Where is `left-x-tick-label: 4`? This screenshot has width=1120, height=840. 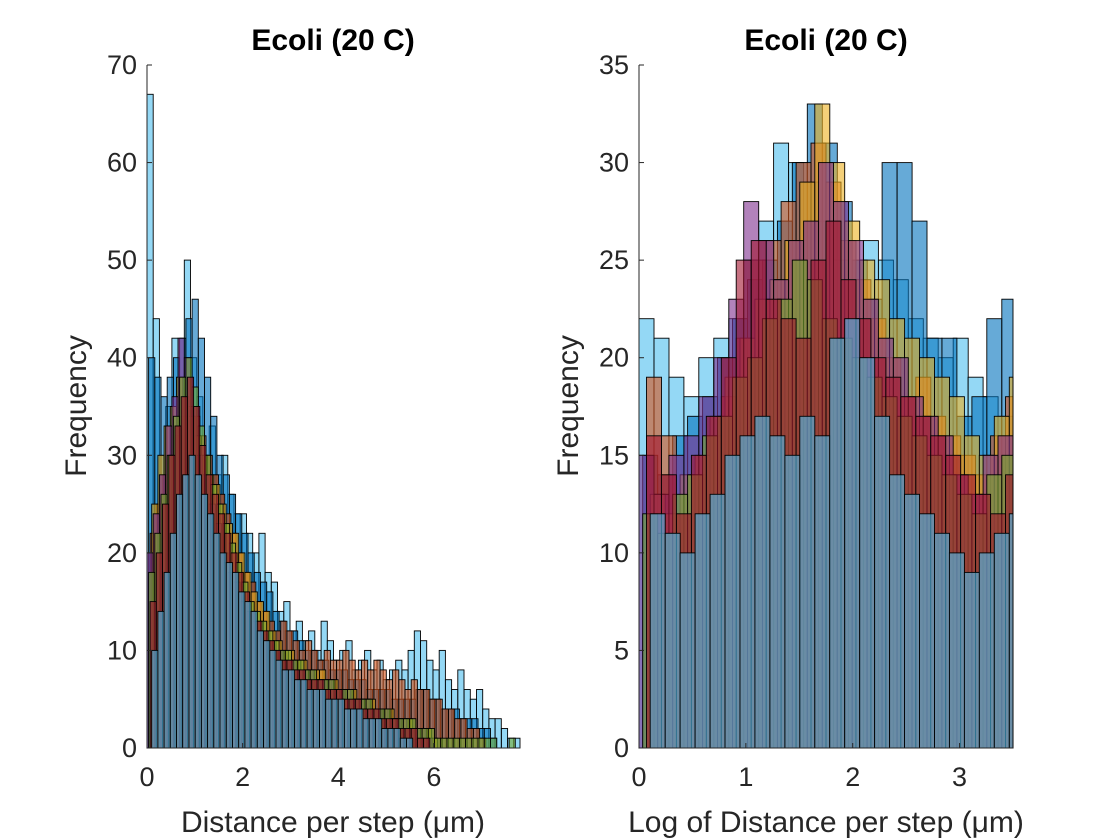 left-x-tick-label: 4 is located at coordinates (338, 777).